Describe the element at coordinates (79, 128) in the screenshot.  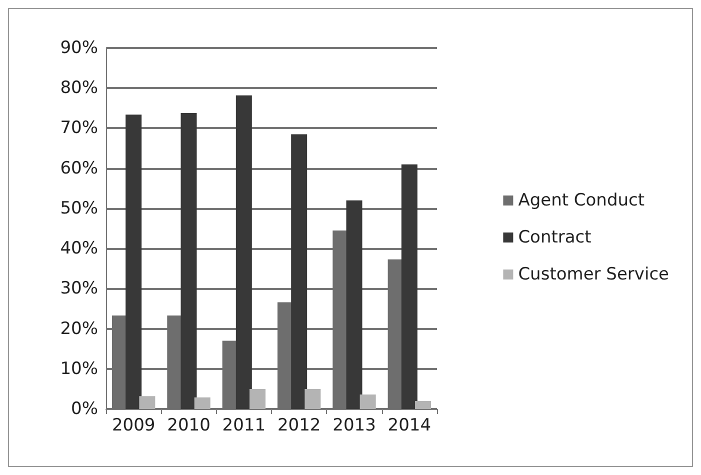
I see `y-tick-label: 70%` at that location.